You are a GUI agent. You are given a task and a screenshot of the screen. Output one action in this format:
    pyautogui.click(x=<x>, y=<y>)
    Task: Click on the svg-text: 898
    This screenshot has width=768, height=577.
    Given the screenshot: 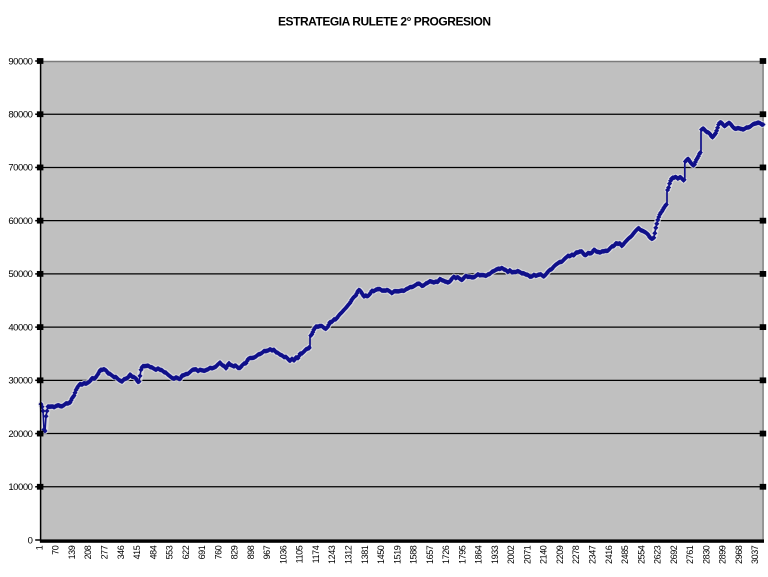 What is the action you would take?
    pyautogui.click(x=251, y=552)
    